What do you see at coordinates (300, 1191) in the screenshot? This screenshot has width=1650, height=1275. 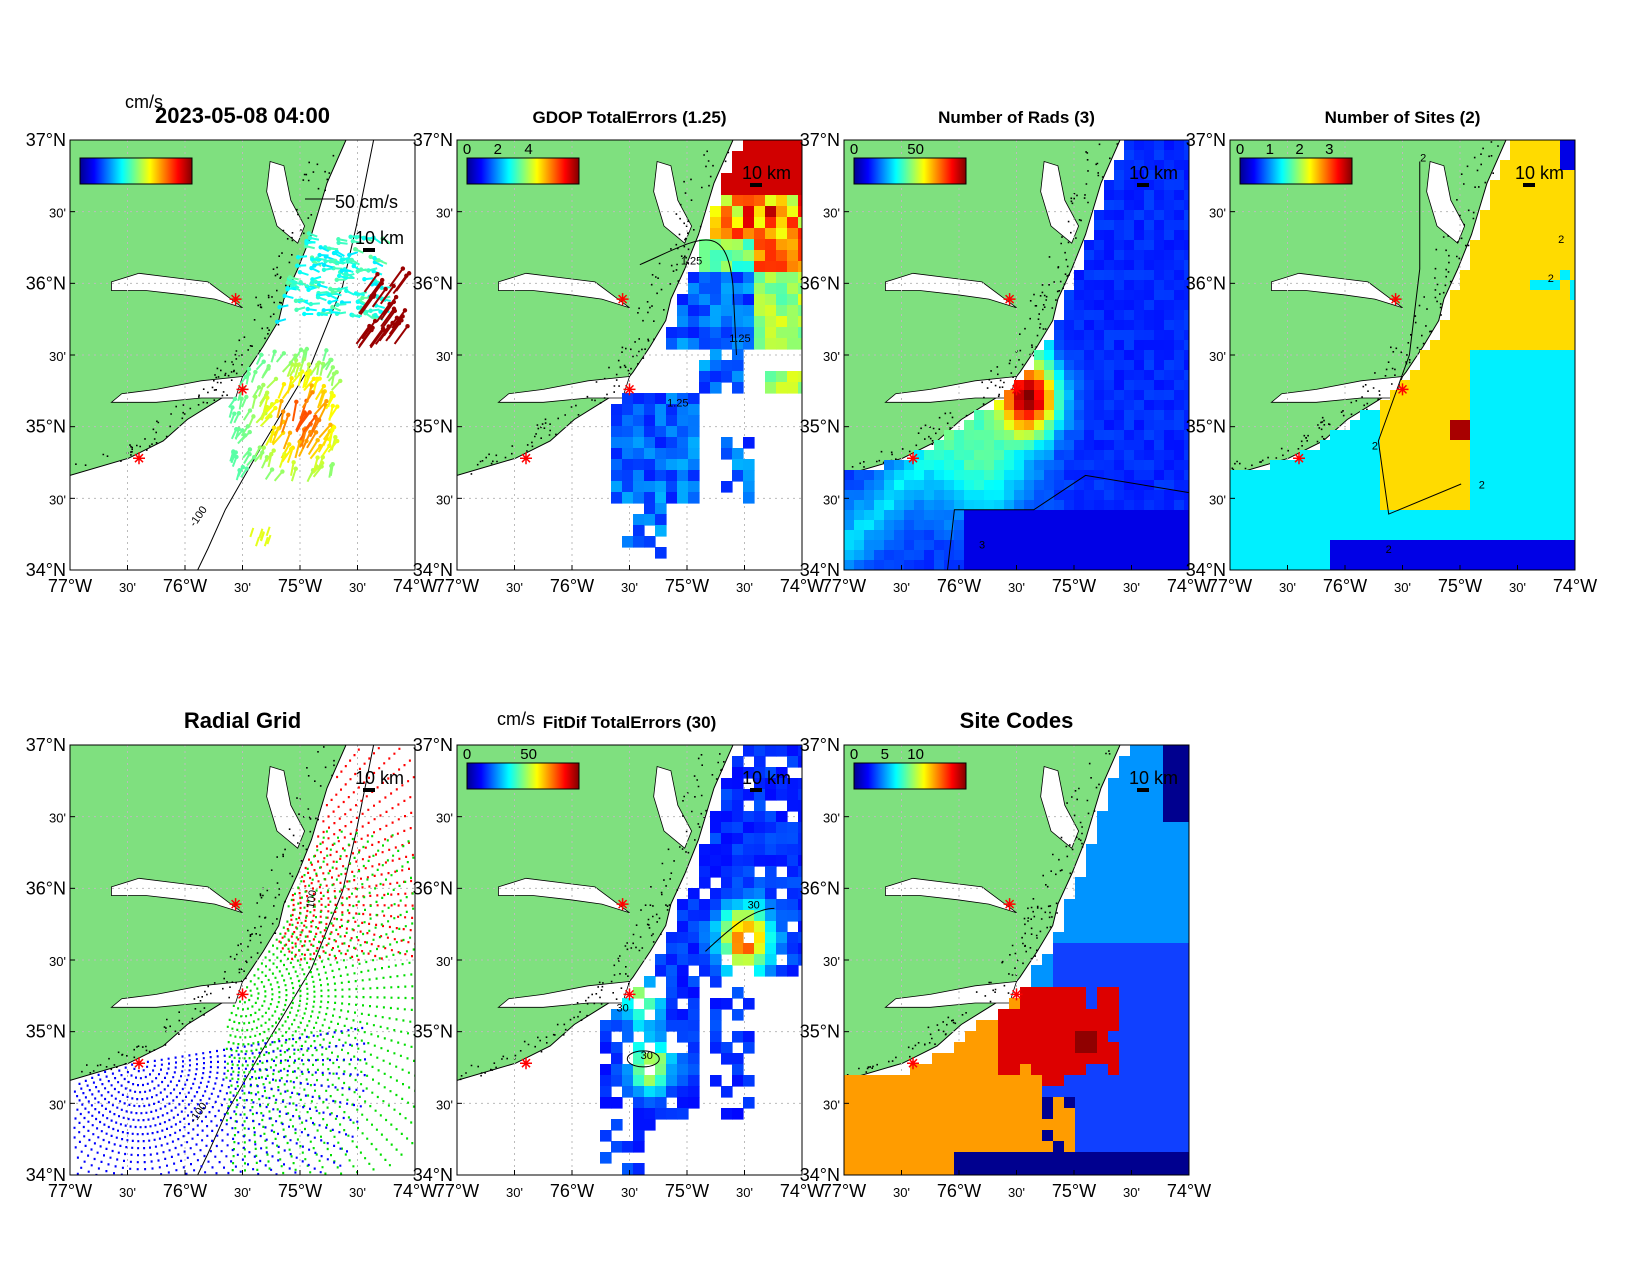 I see `lon-tick-label: 75°W` at bounding box center [300, 1191].